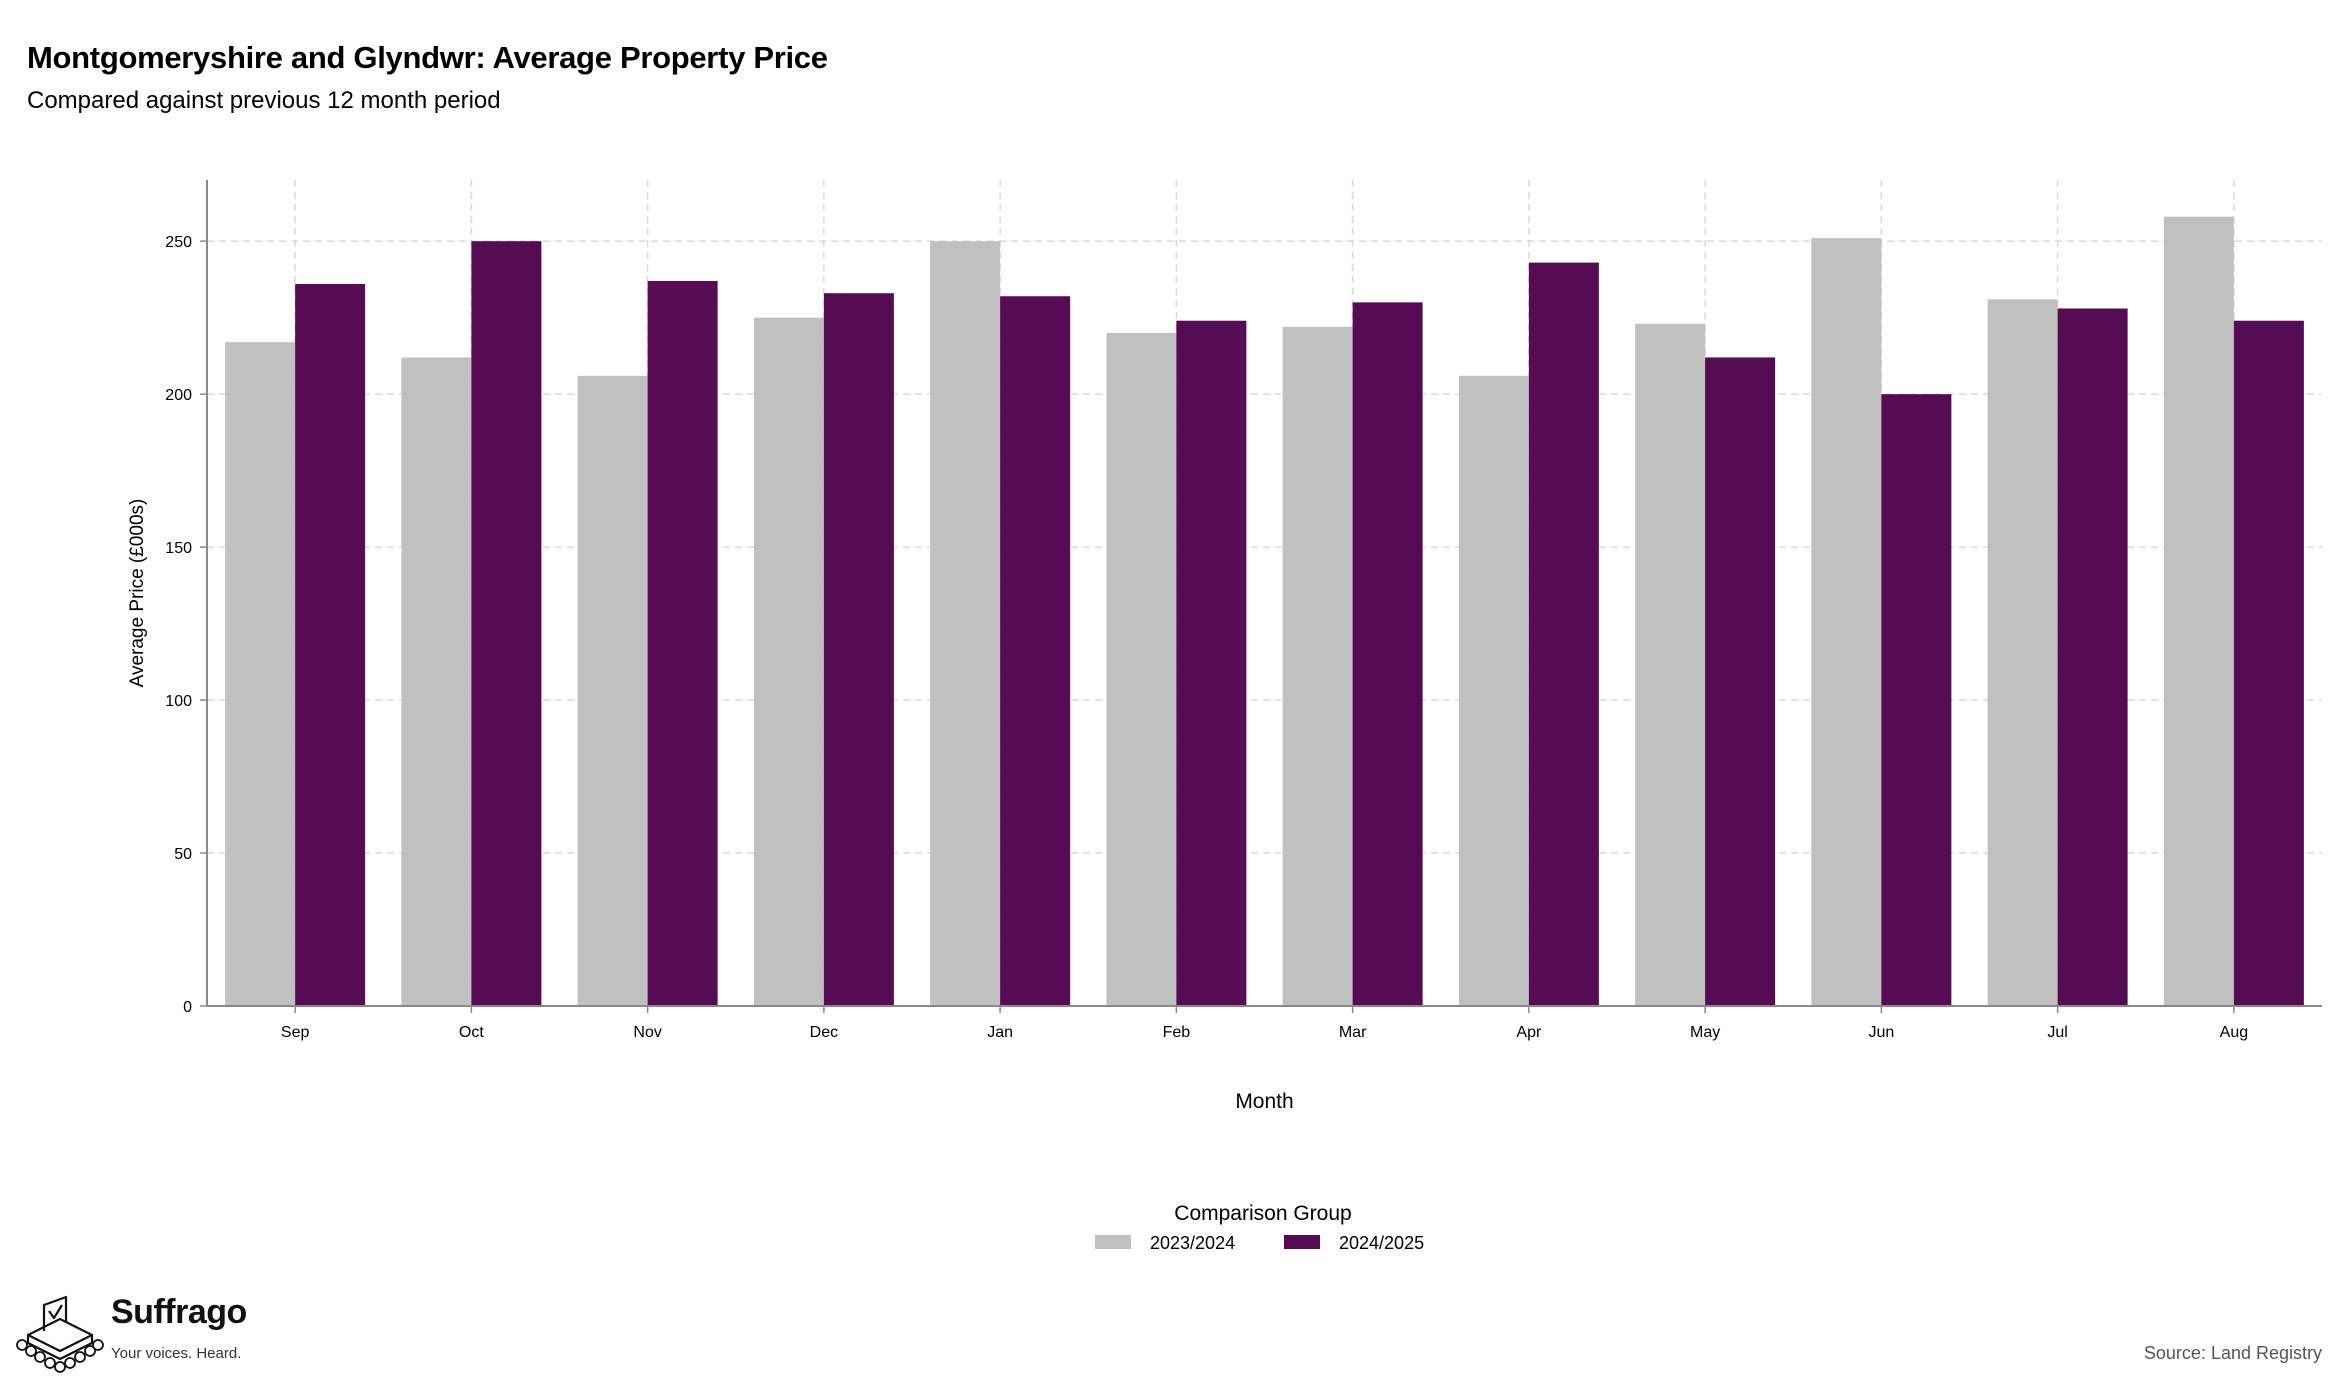  What do you see at coordinates (471, 1032) in the screenshot?
I see `x-tick-label: Oct` at bounding box center [471, 1032].